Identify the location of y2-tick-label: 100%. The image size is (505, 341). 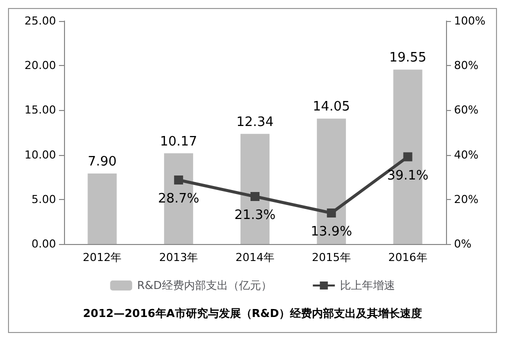
(470, 21).